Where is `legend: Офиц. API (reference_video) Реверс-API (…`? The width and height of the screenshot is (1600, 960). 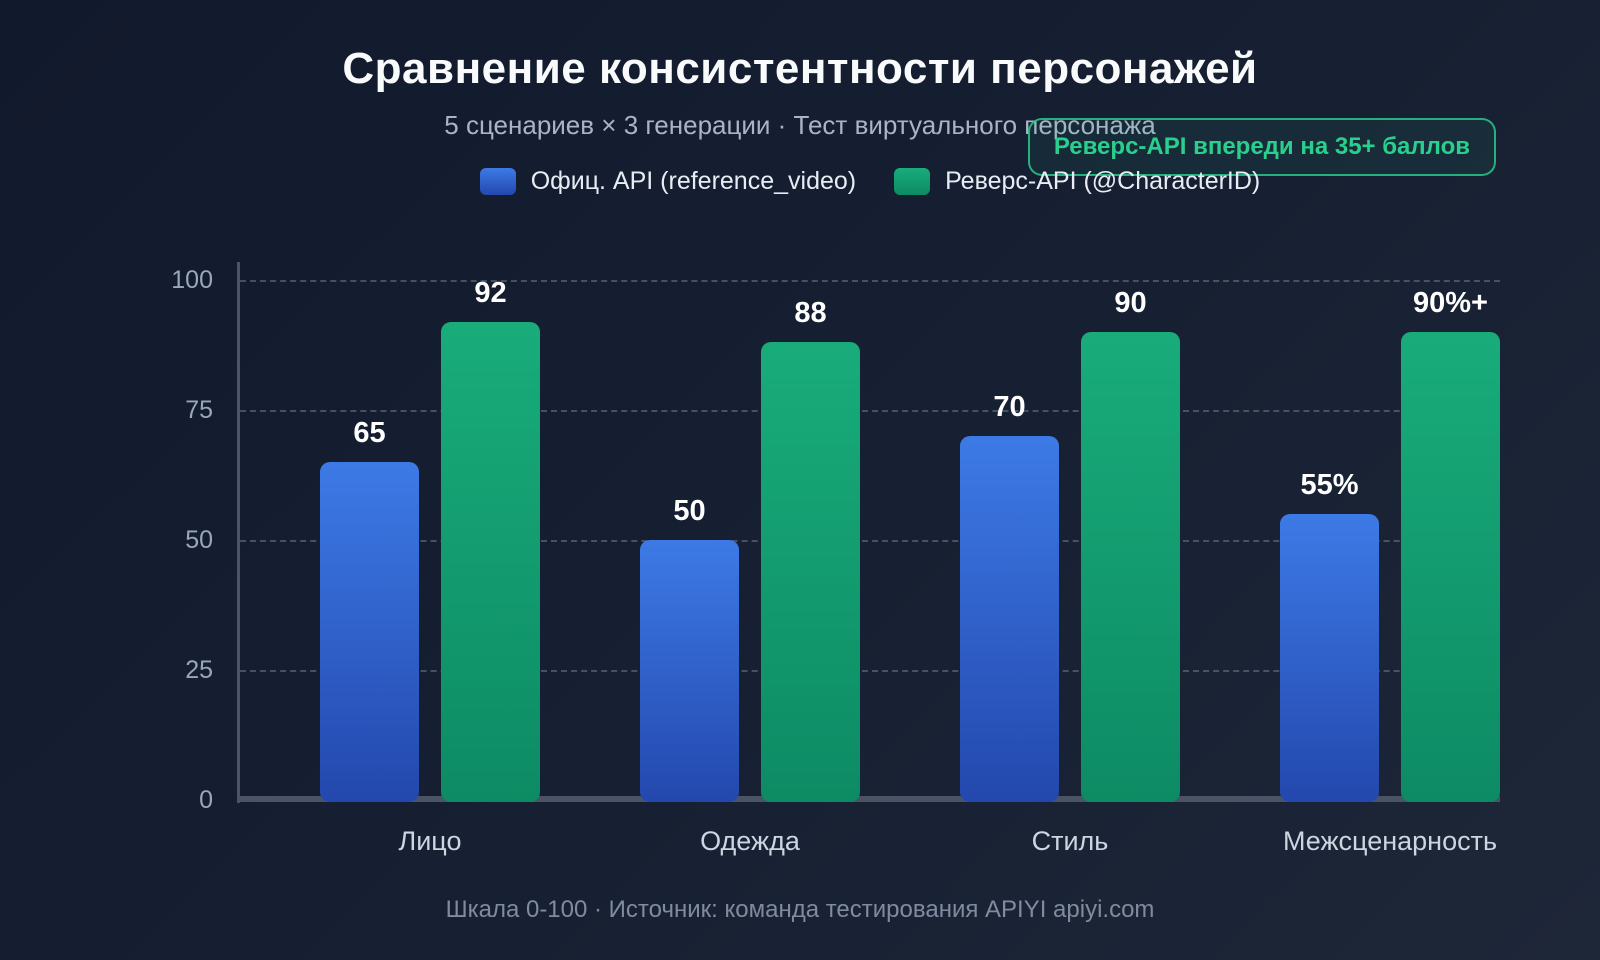 legend: Офиц. API (reference_video) Реверс-API (… is located at coordinates (835, 181).